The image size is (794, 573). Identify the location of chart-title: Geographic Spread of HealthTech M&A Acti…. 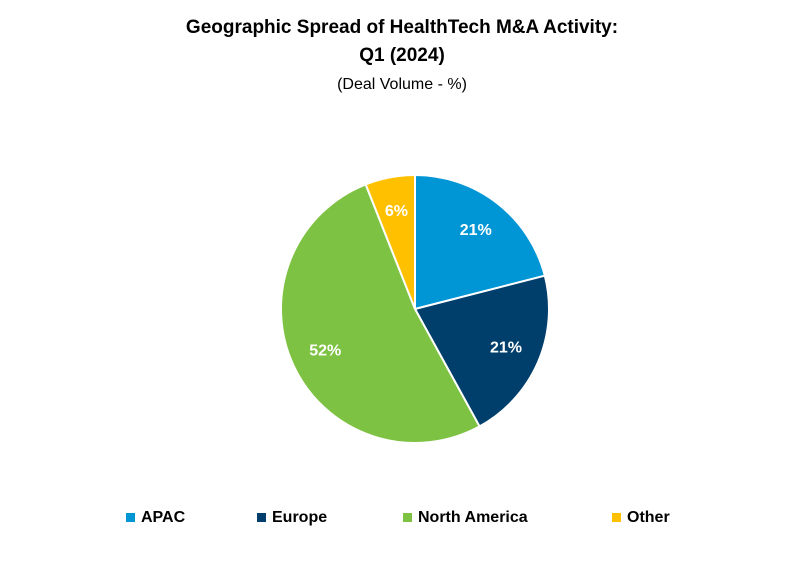
(402, 27).